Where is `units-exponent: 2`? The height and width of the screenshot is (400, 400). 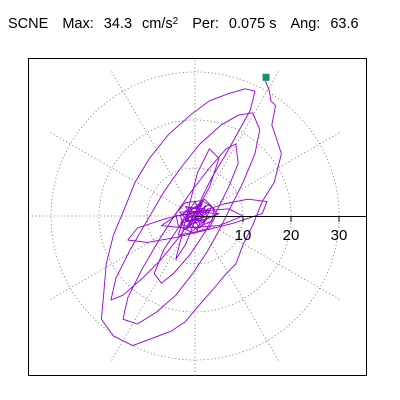 units-exponent: 2 is located at coordinates (175, 21).